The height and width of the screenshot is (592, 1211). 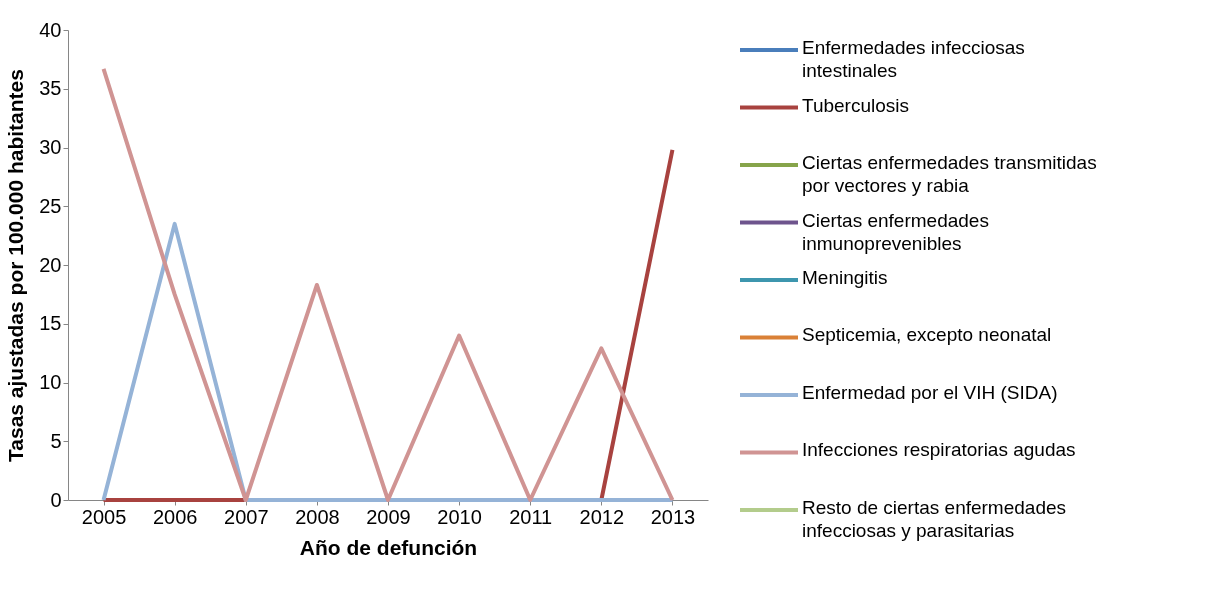 I want to click on y-tick-label: 10, so click(x=50, y=382).